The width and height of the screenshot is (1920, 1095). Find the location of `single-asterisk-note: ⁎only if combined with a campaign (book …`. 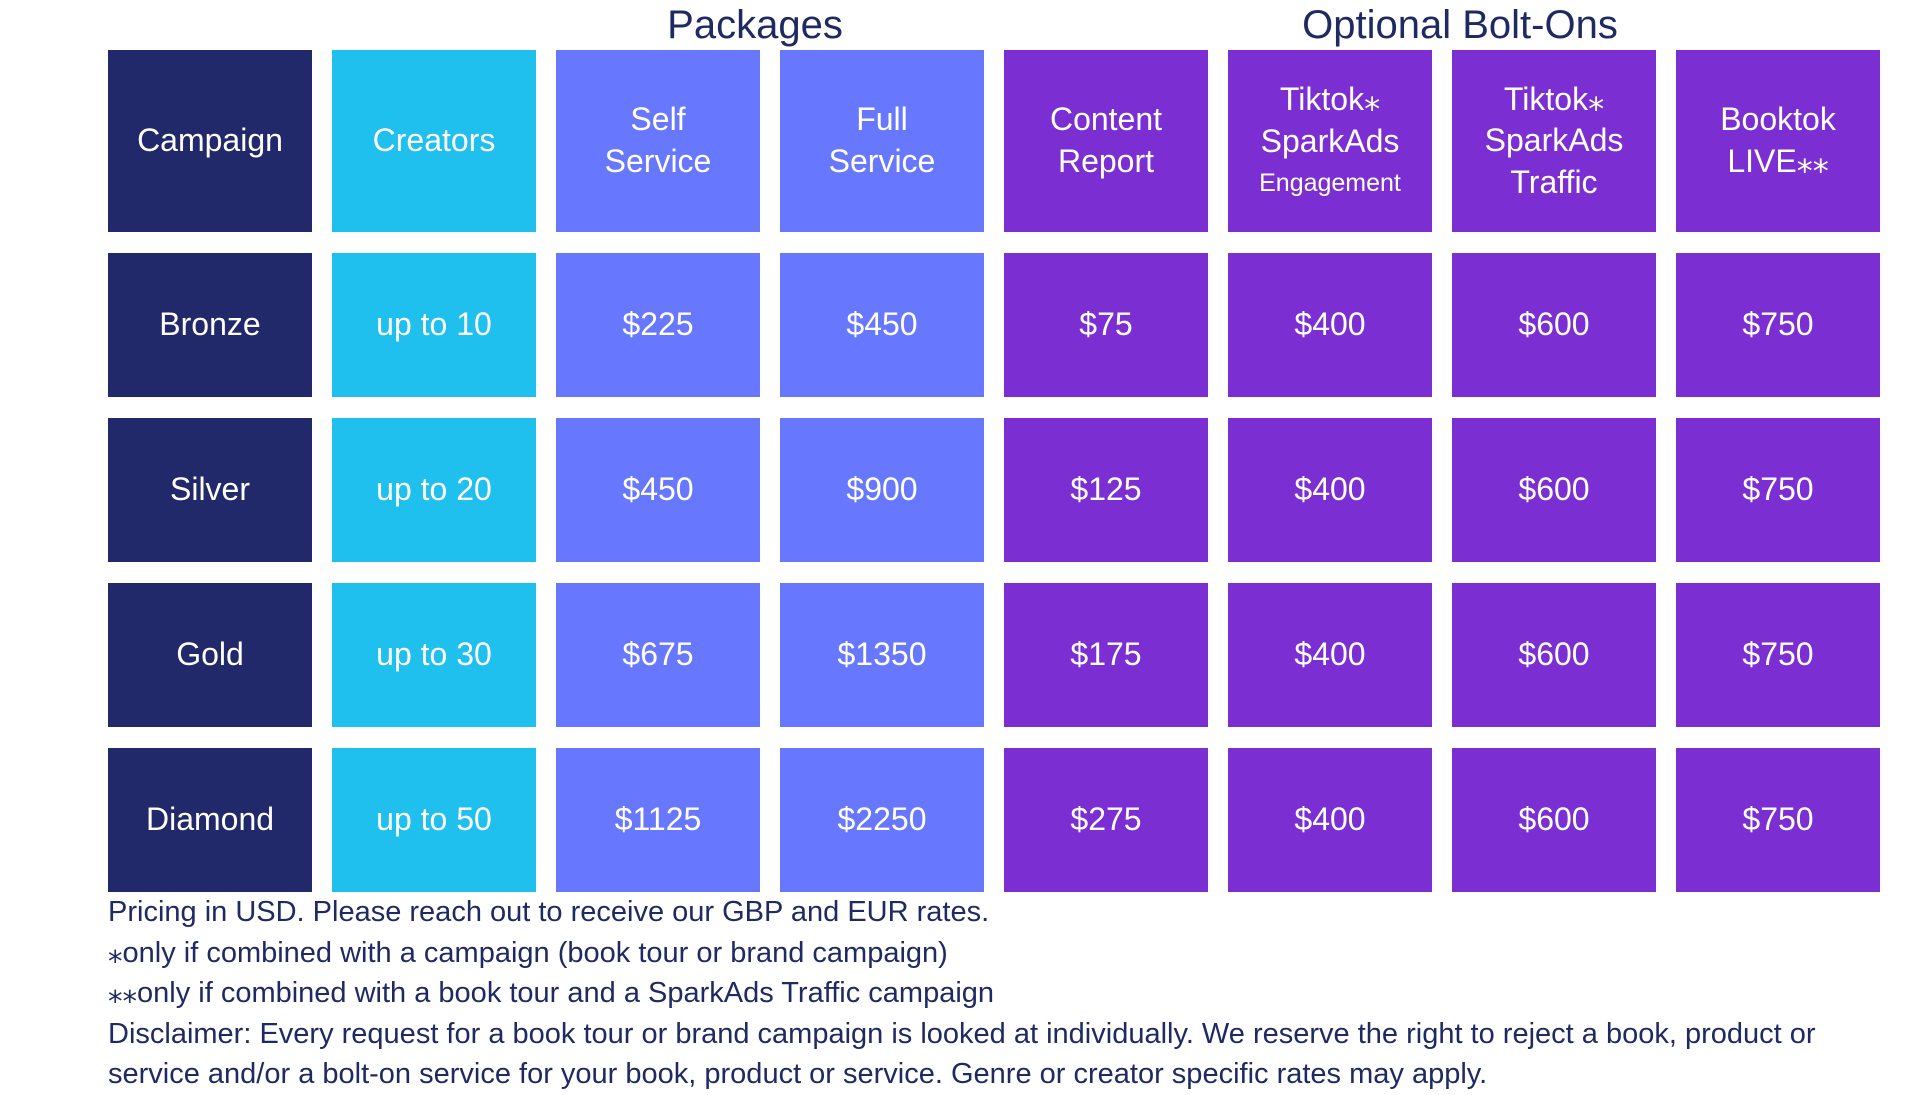

single-asterisk-note: ⁎only if combined with a campaign (book … is located at coordinates (528, 952).